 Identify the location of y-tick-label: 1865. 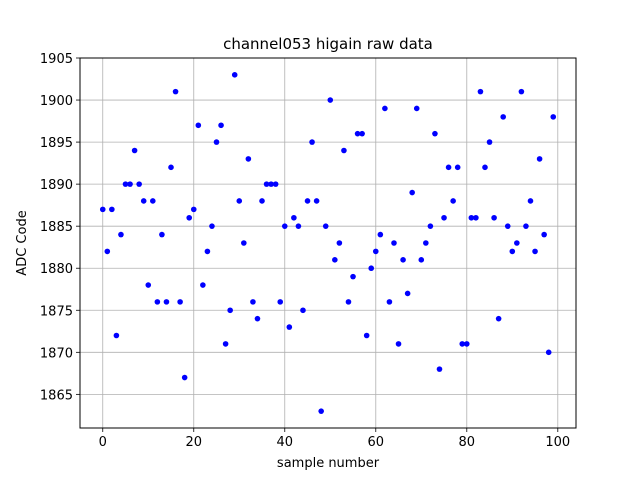
(56, 395).